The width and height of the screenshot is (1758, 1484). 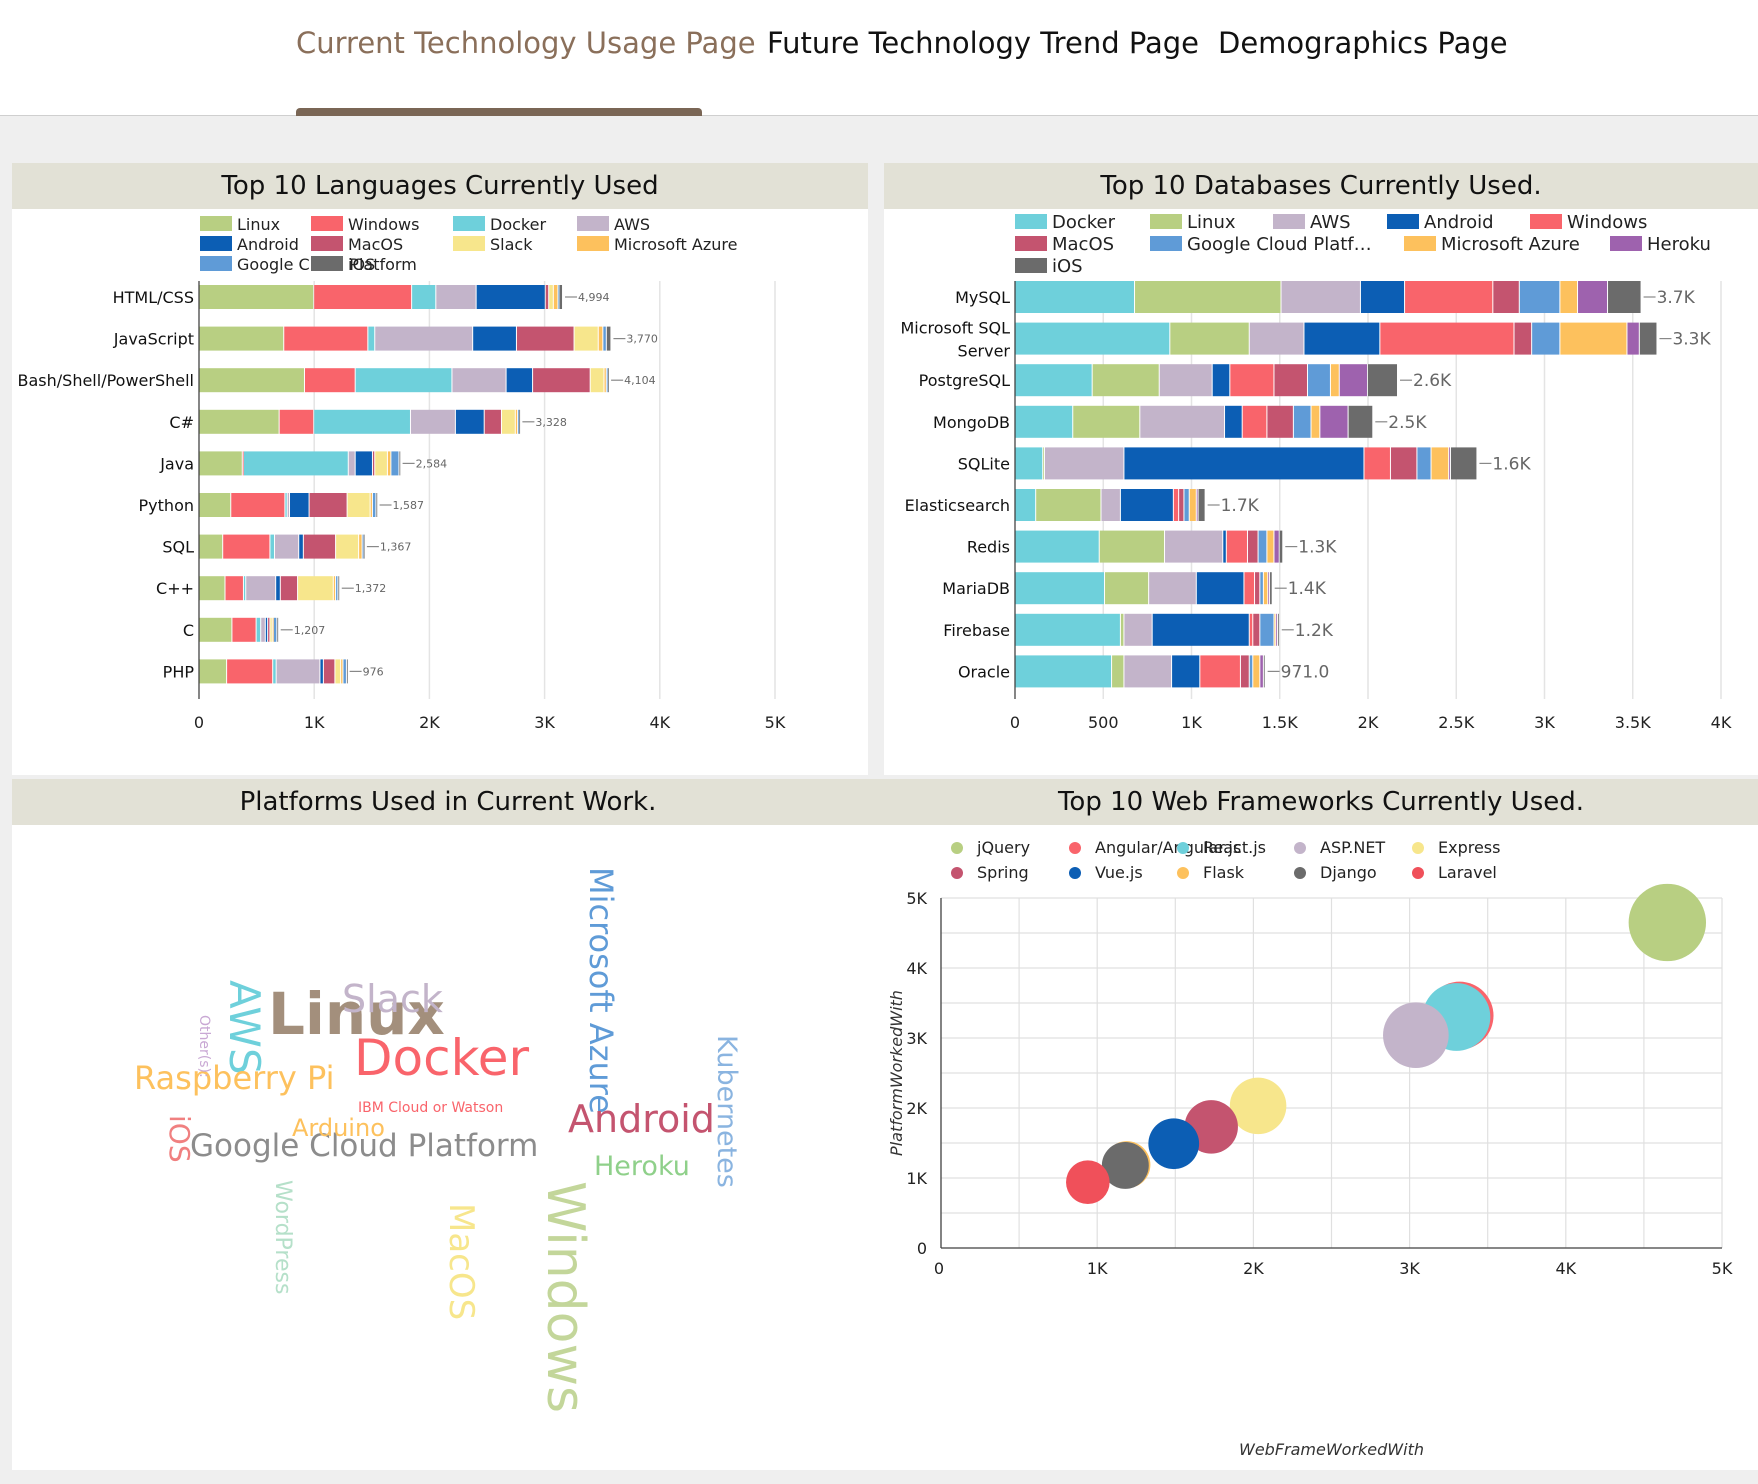 What do you see at coordinates (1258, 1106) in the screenshot?
I see `bubble-express` at bounding box center [1258, 1106].